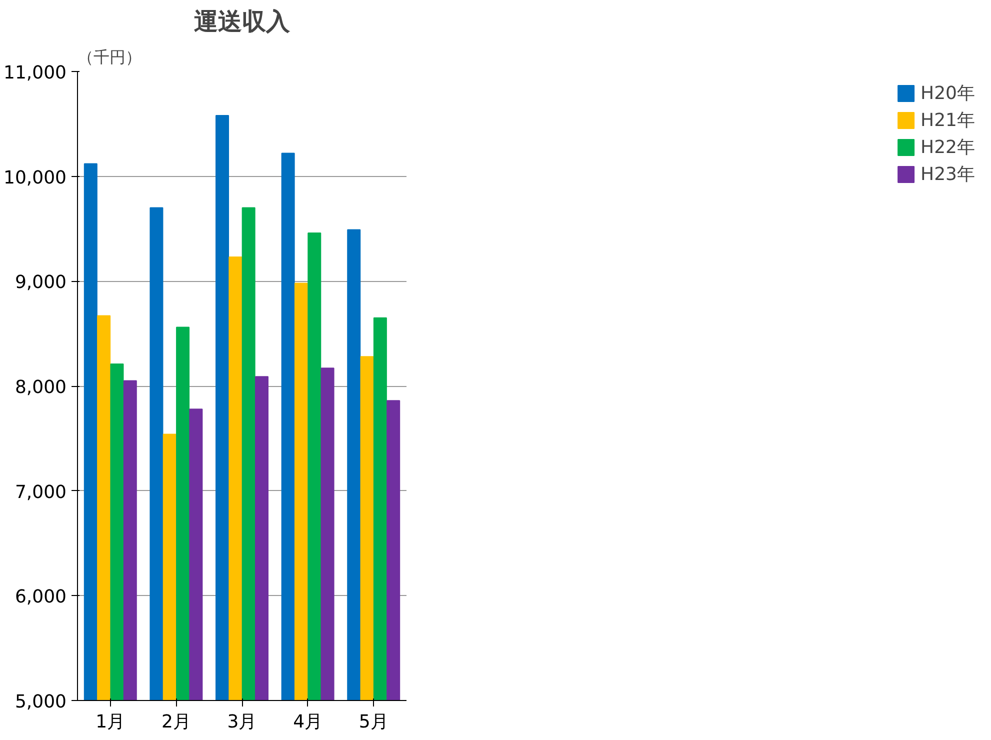 The height and width of the screenshot is (740, 991). I want to click on y-tick-label: 10,000, so click(35, 177).